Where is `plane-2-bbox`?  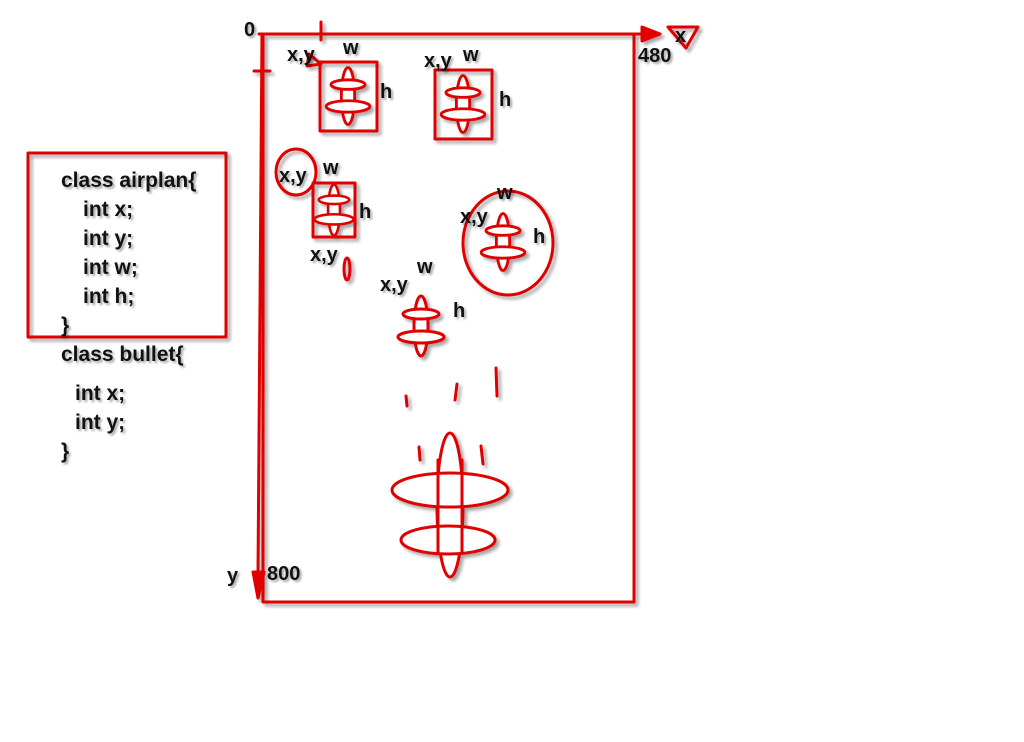
plane-2-bbox is located at coordinates (463, 104).